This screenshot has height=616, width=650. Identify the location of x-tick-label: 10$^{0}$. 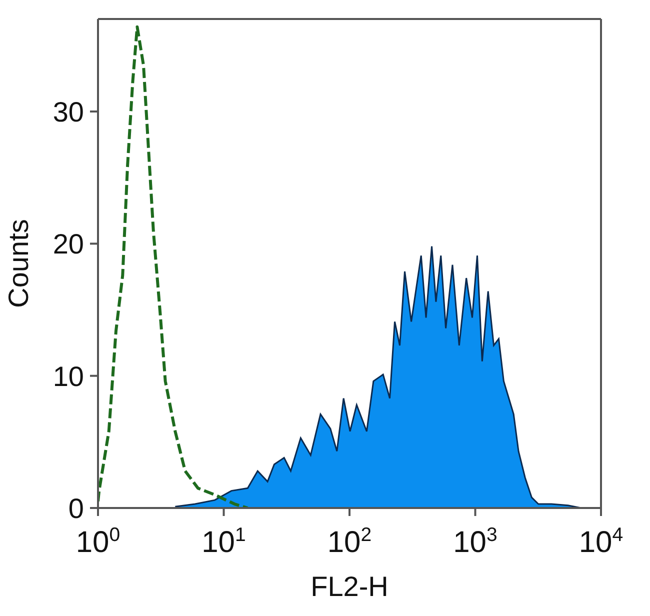
(98, 541).